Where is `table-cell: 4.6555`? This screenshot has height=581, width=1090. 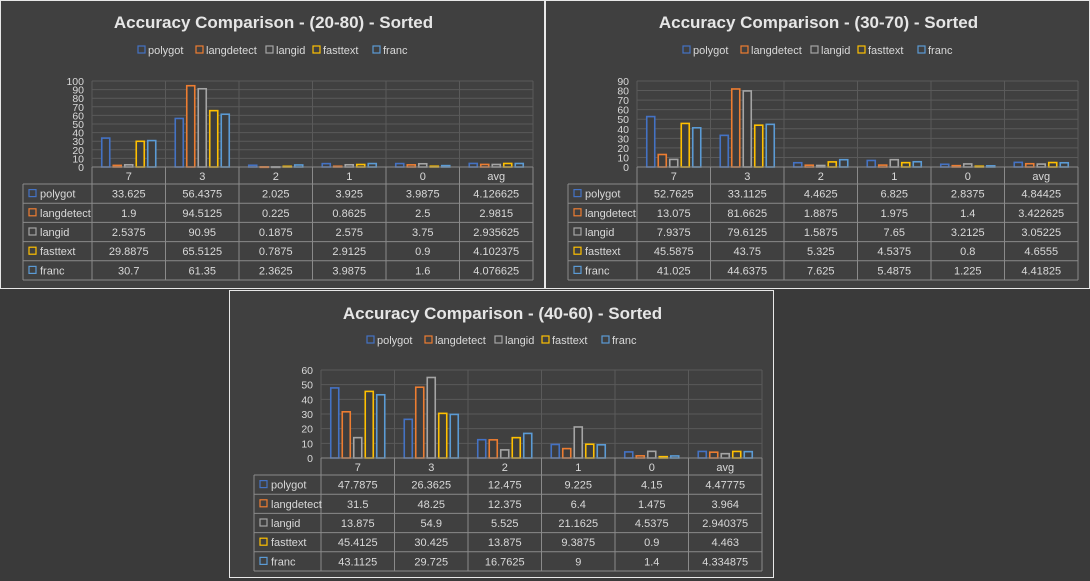 table-cell: 4.6555 is located at coordinates (1041, 252).